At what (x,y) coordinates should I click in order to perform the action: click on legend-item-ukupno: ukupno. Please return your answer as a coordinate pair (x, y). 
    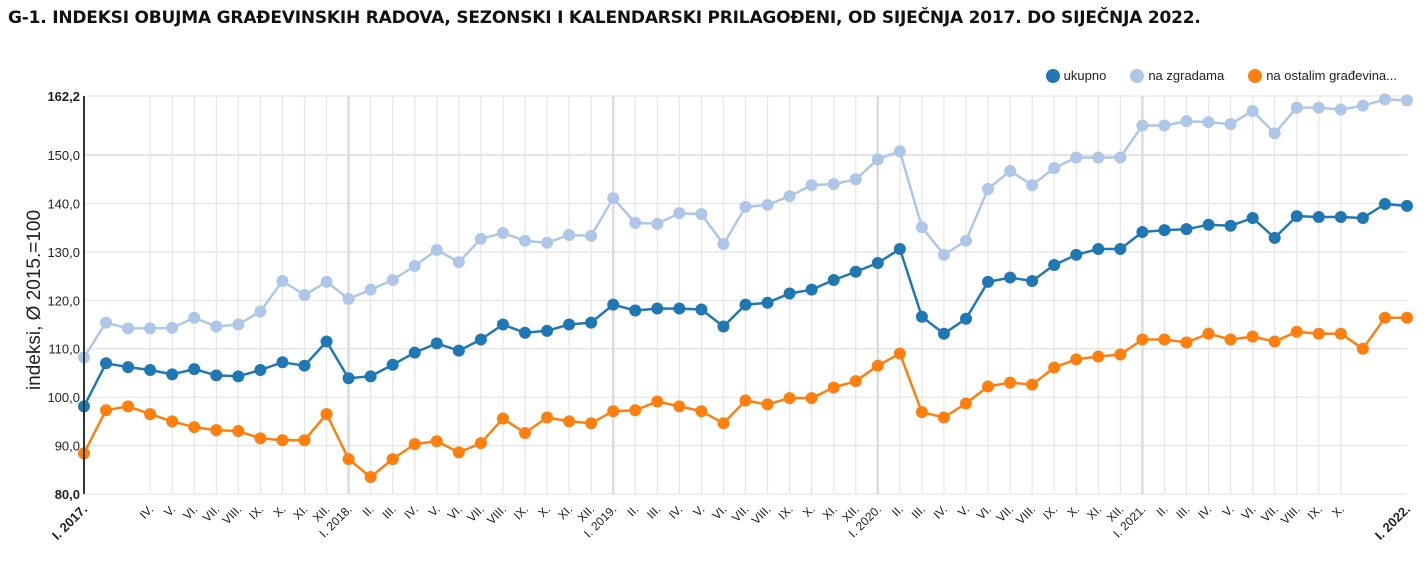
    Looking at the image, I should click on (1075, 75).